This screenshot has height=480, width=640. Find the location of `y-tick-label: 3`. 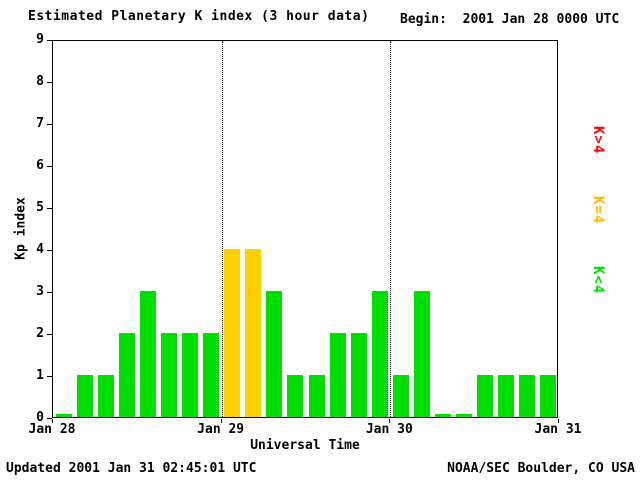

y-tick-label: 3 is located at coordinates (40, 291).